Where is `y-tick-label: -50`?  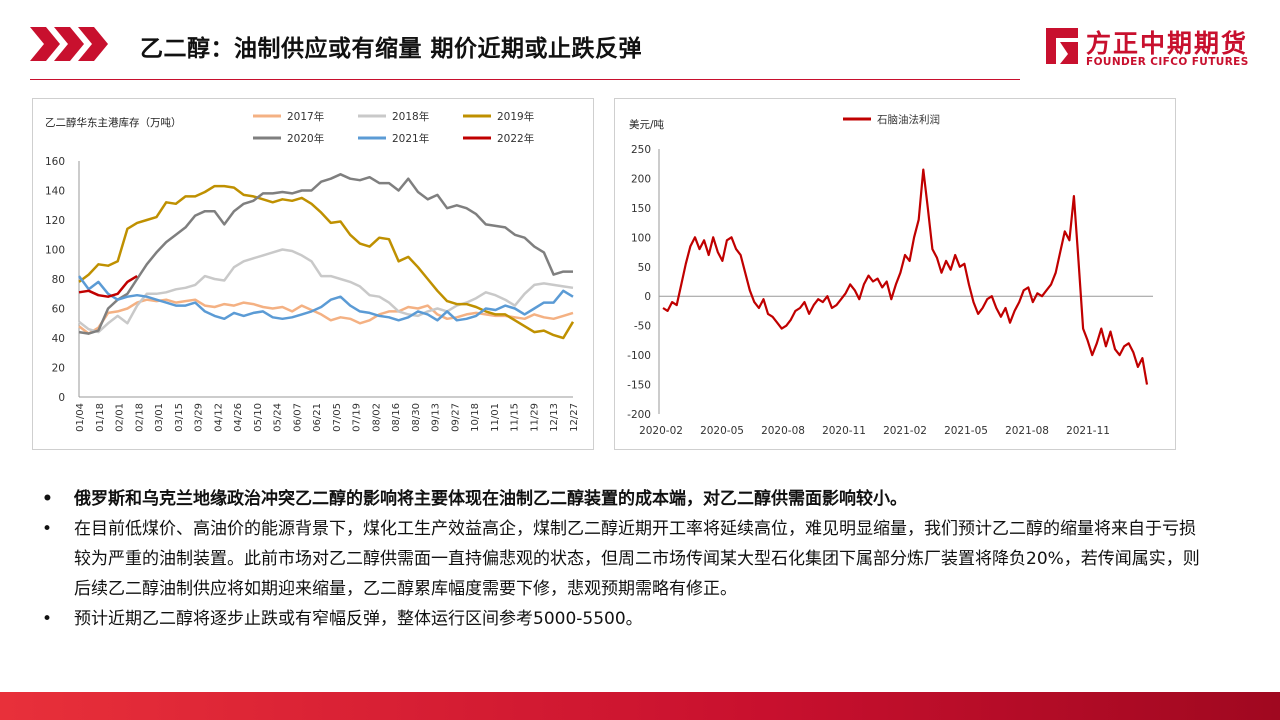 y-tick-label: -50 is located at coordinates (642, 327).